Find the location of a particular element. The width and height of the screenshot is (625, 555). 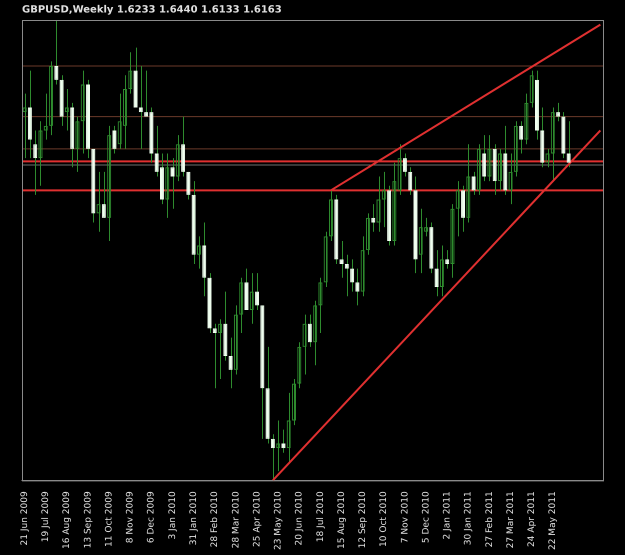

x-tick-label: 21 Jun 2009 is located at coordinates (25, 518).